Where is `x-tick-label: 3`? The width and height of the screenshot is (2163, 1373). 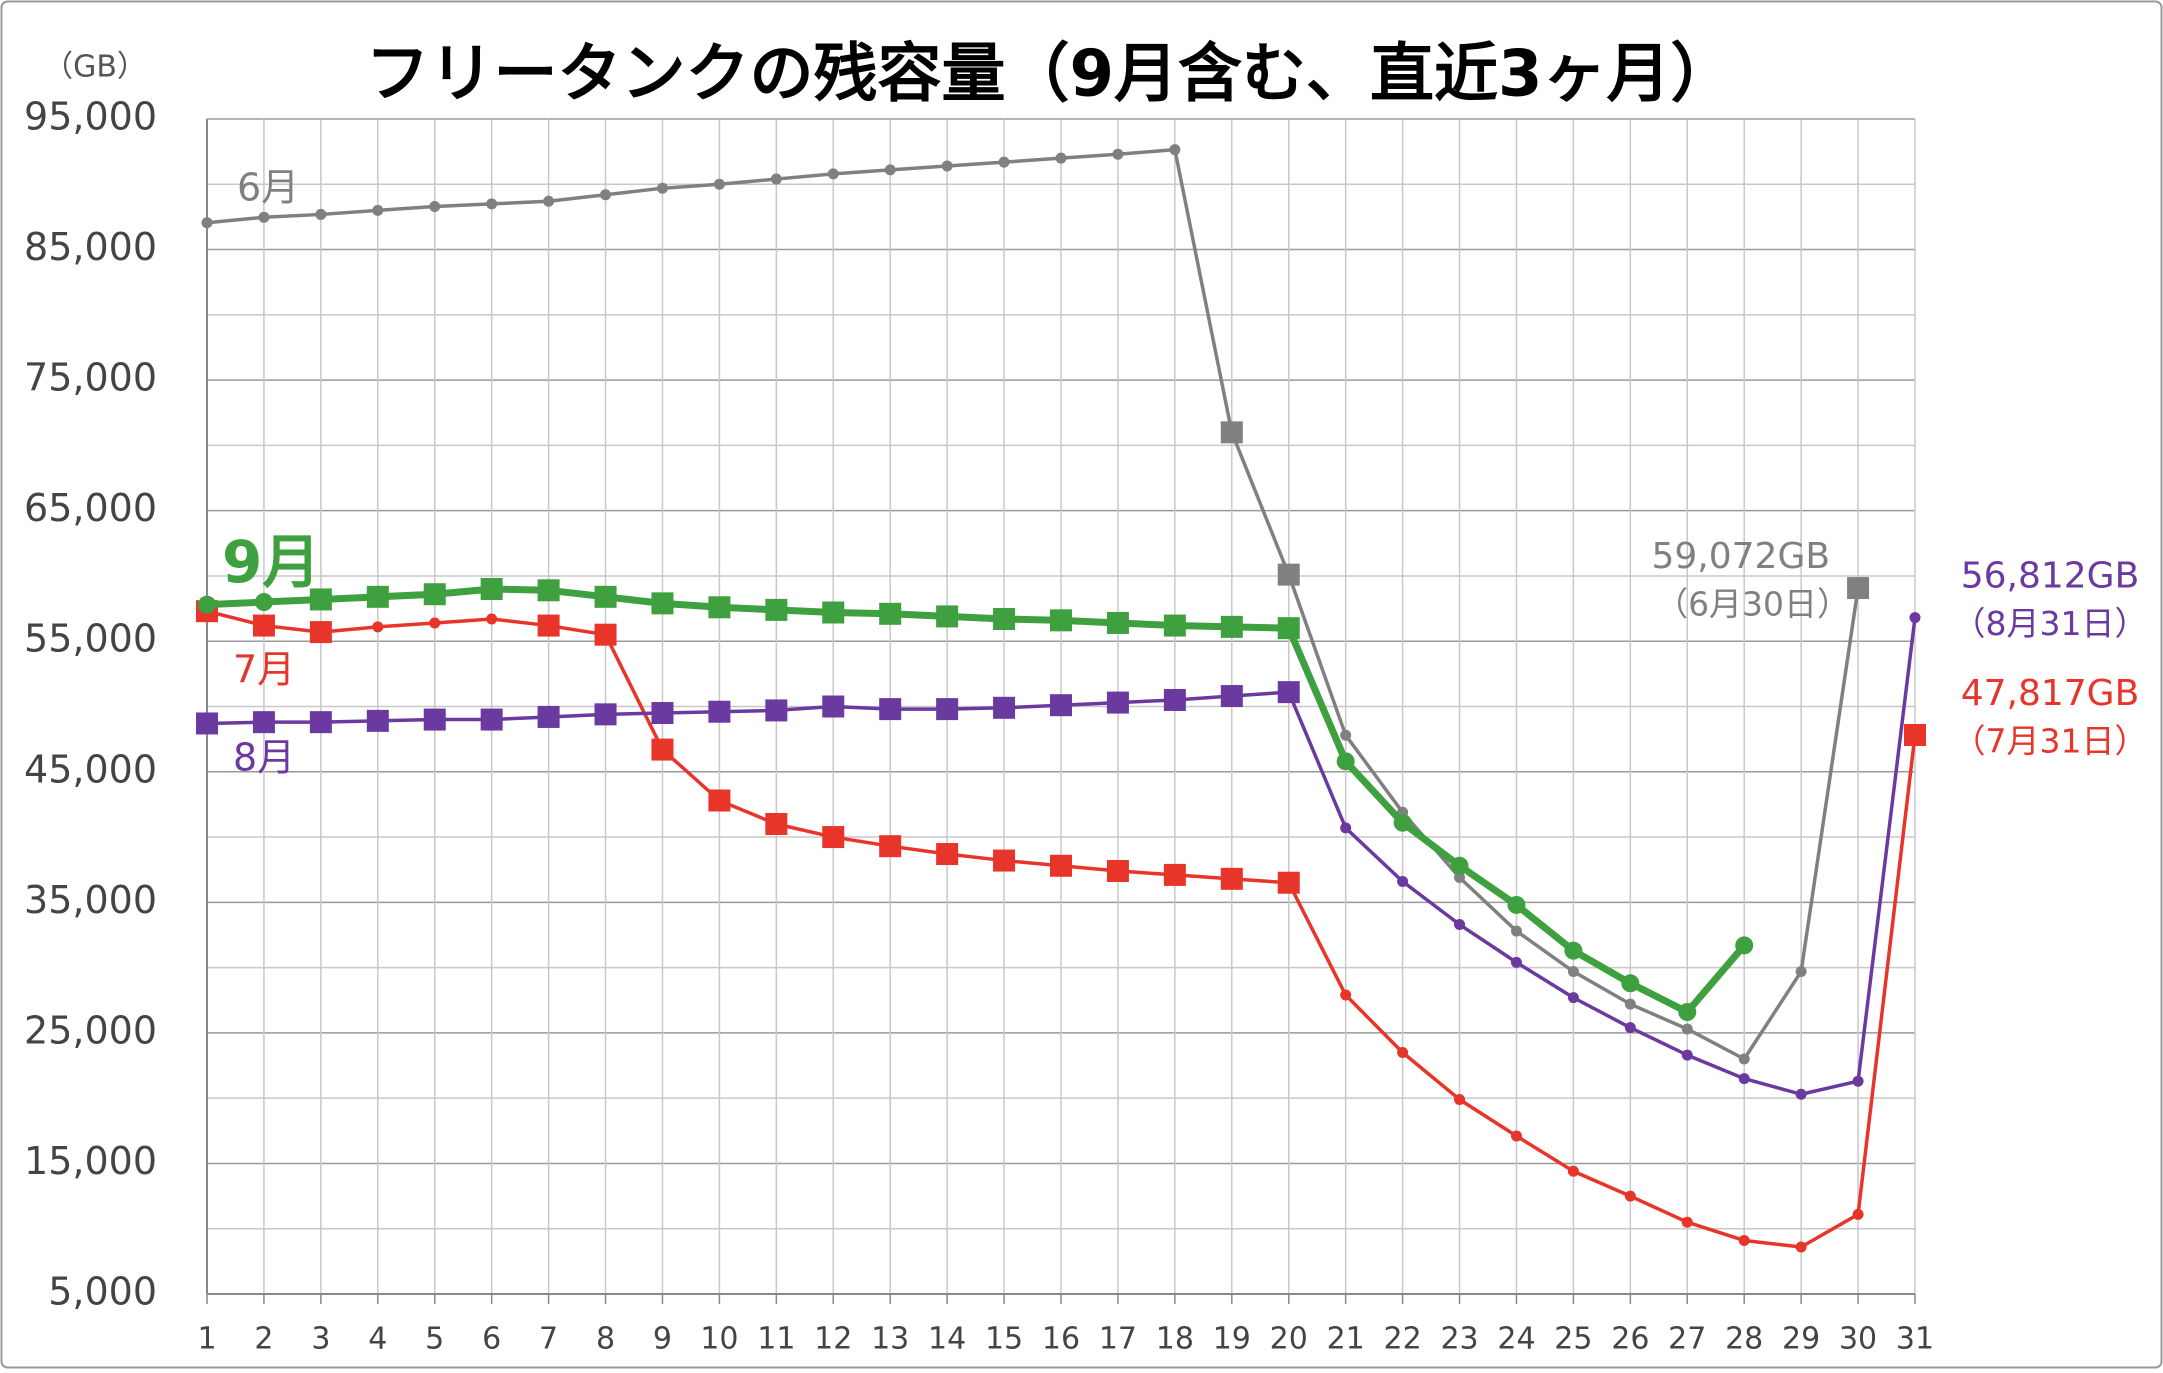 x-tick-label: 3 is located at coordinates (320, 1339).